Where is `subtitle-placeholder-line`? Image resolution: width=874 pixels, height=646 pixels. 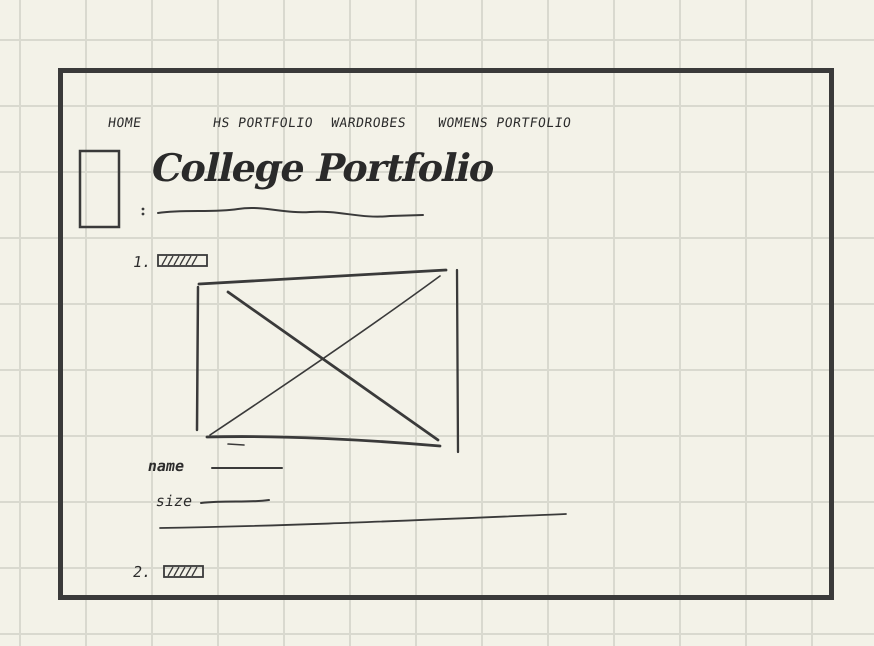 subtitle-placeholder-line is located at coordinates (282, 212).